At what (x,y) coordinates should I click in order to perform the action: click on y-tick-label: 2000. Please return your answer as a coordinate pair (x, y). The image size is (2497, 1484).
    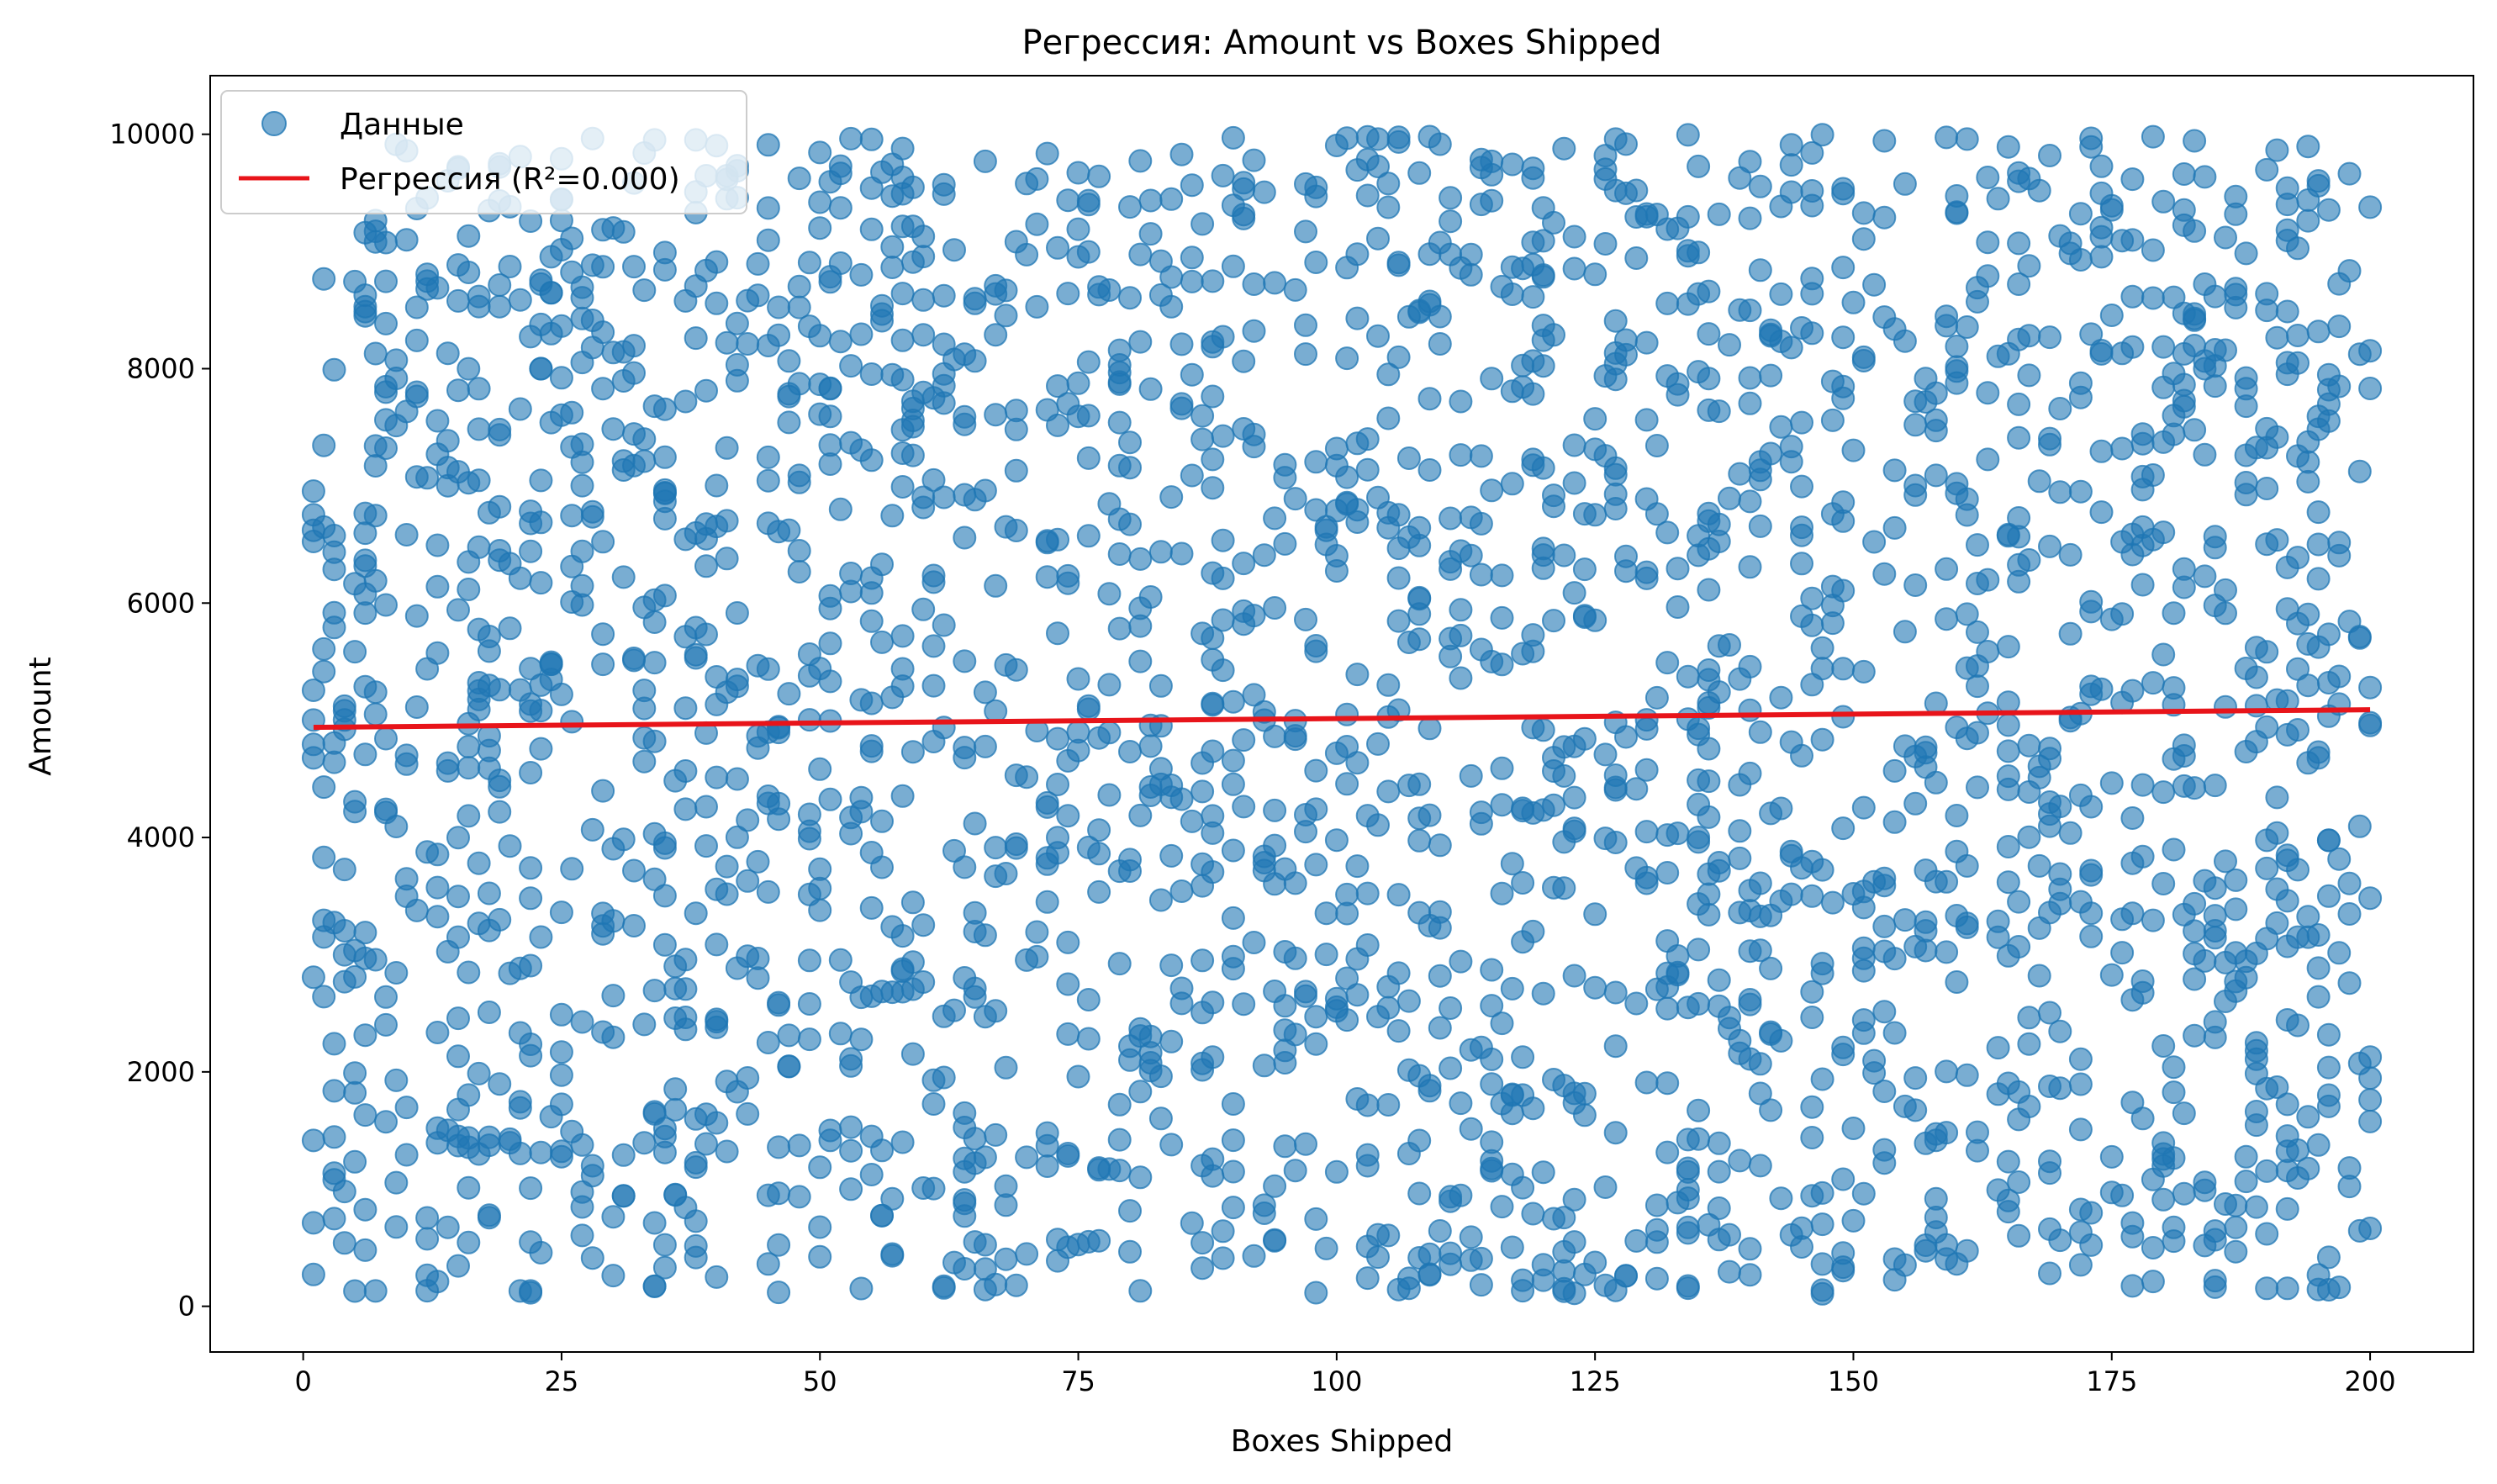
    Looking at the image, I should click on (161, 1072).